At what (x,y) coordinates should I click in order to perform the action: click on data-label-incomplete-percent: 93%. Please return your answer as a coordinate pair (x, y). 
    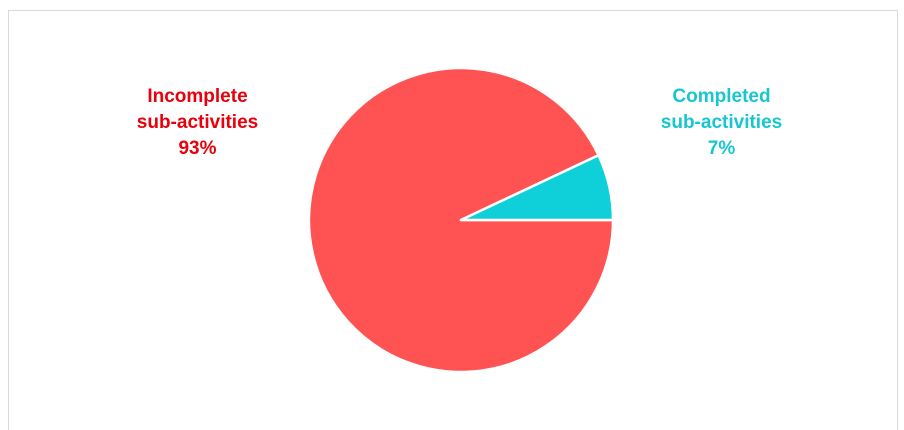
    Looking at the image, I should click on (197, 148).